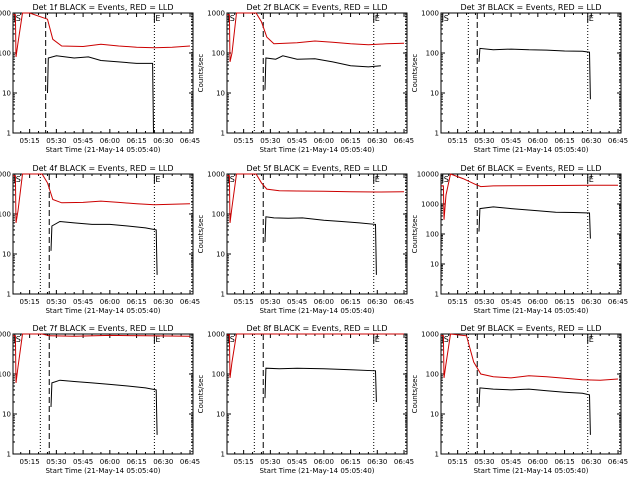 This screenshot has height=480, width=640. Describe the element at coordinates (316, 7) in the screenshot. I see `panel-title: Det 2f BLACK = Events, RED = LLD` at that location.